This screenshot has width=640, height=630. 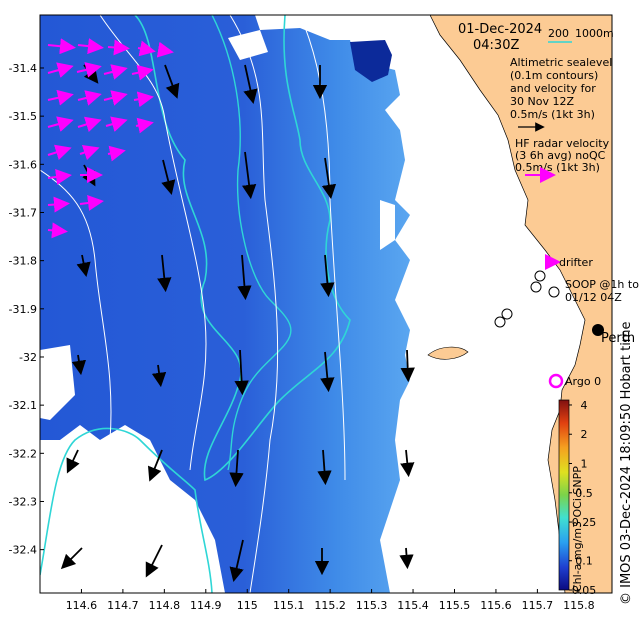 I want to click on colorbar-tick-label: 0.05, so click(x=584, y=590).